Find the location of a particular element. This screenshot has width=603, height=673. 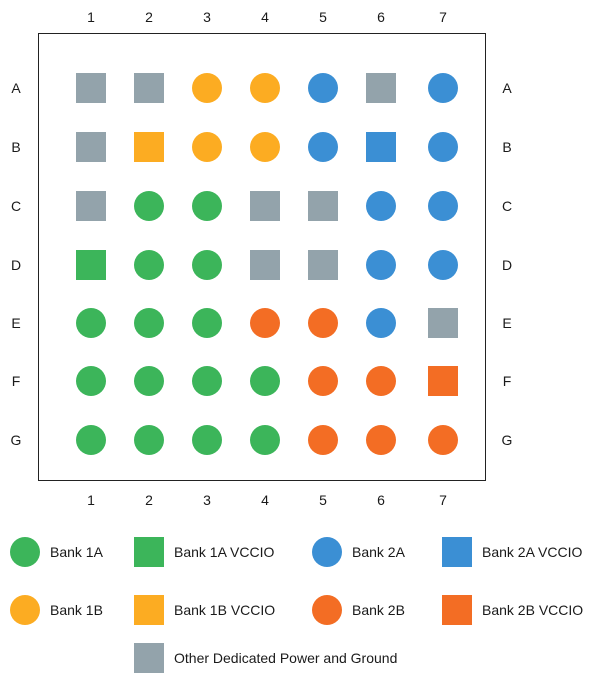

legend-item-b2av: Bank 2A VCCIO is located at coordinates (512, 552).